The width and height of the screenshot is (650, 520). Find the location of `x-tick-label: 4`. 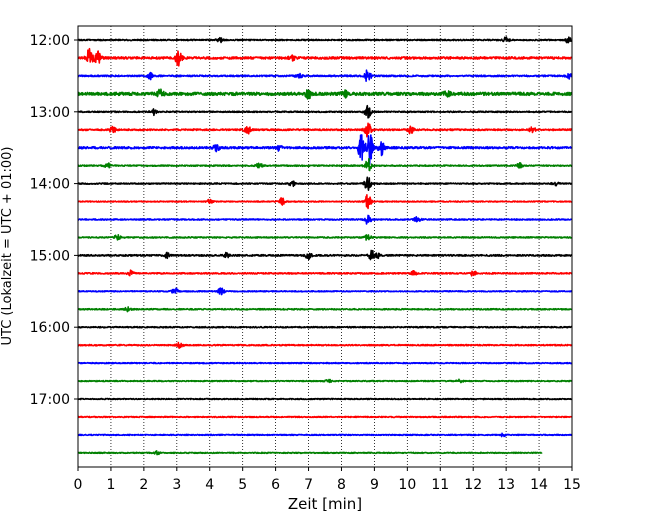

x-tick-label: 4 is located at coordinates (209, 485).